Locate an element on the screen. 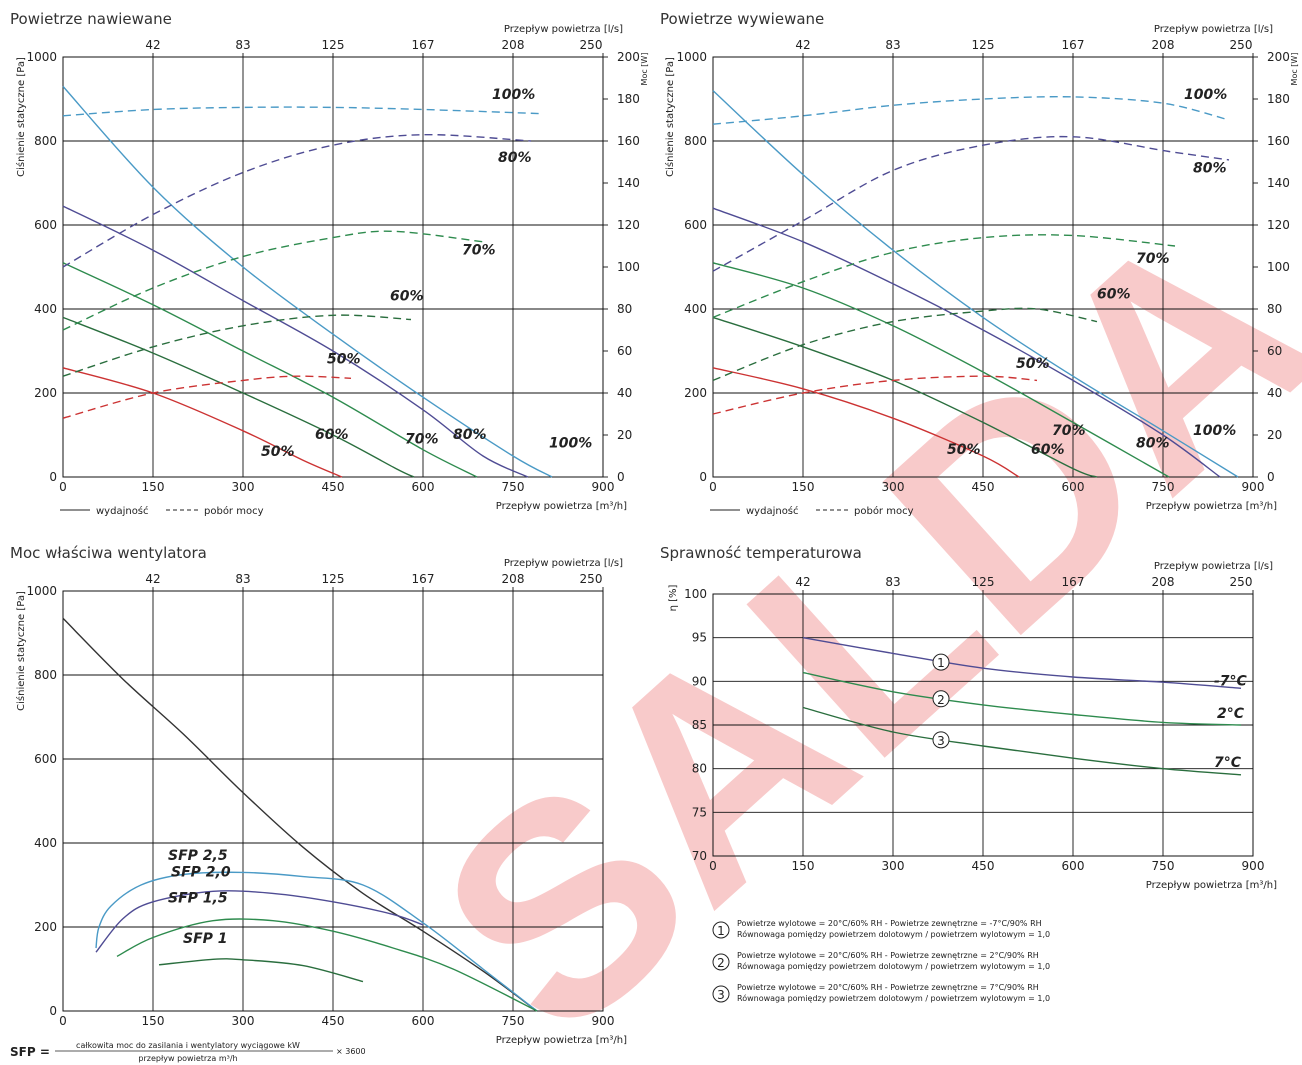 Image resolution: width=1302 pixels, height=1065 pixels. y-tick-label: 800 is located at coordinates (45, 141).